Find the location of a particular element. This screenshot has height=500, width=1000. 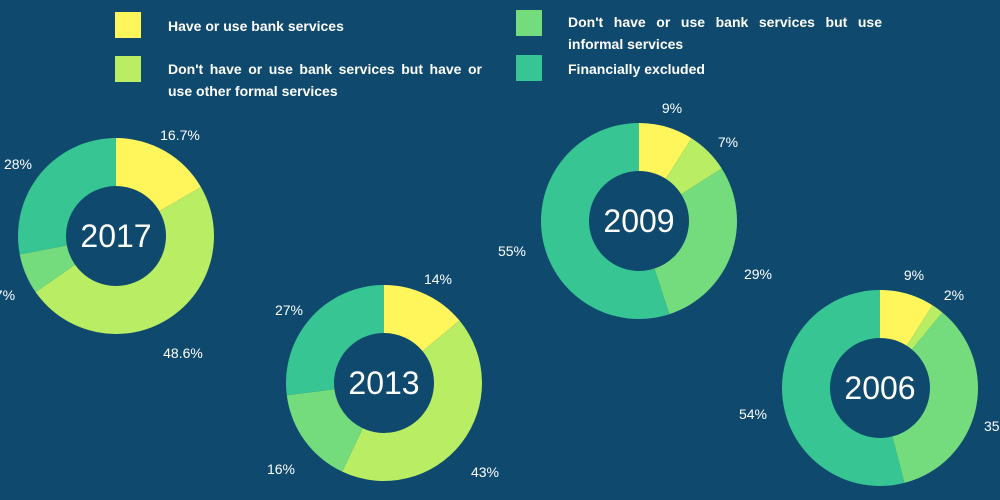

donut-2017-slice-informal is located at coordinates (47, 269).